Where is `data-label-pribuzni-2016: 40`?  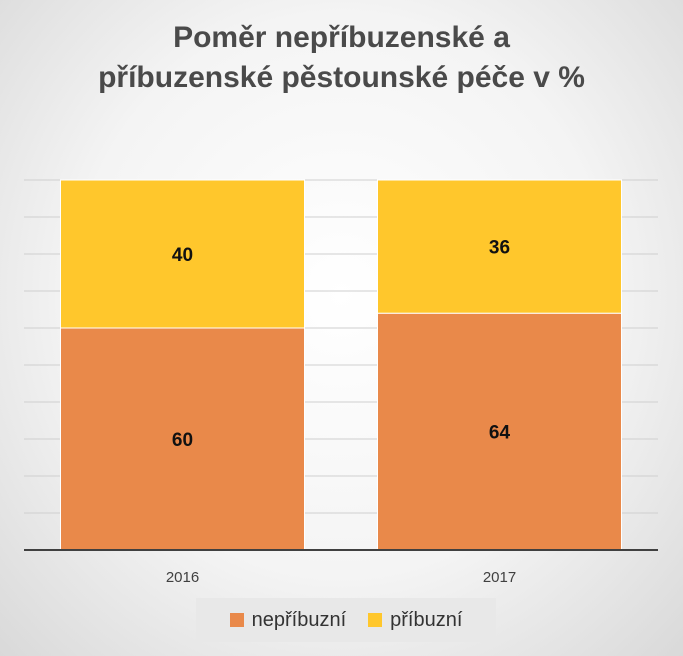
data-label-pribuzni-2016: 40 is located at coordinates (182, 255).